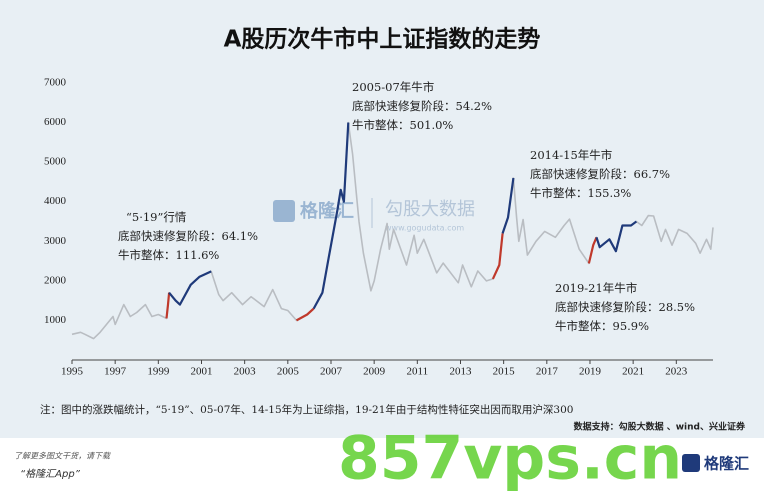  Describe the element at coordinates (55, 162) in the screenshot. I see `y-tick-label: 5000` at that location.